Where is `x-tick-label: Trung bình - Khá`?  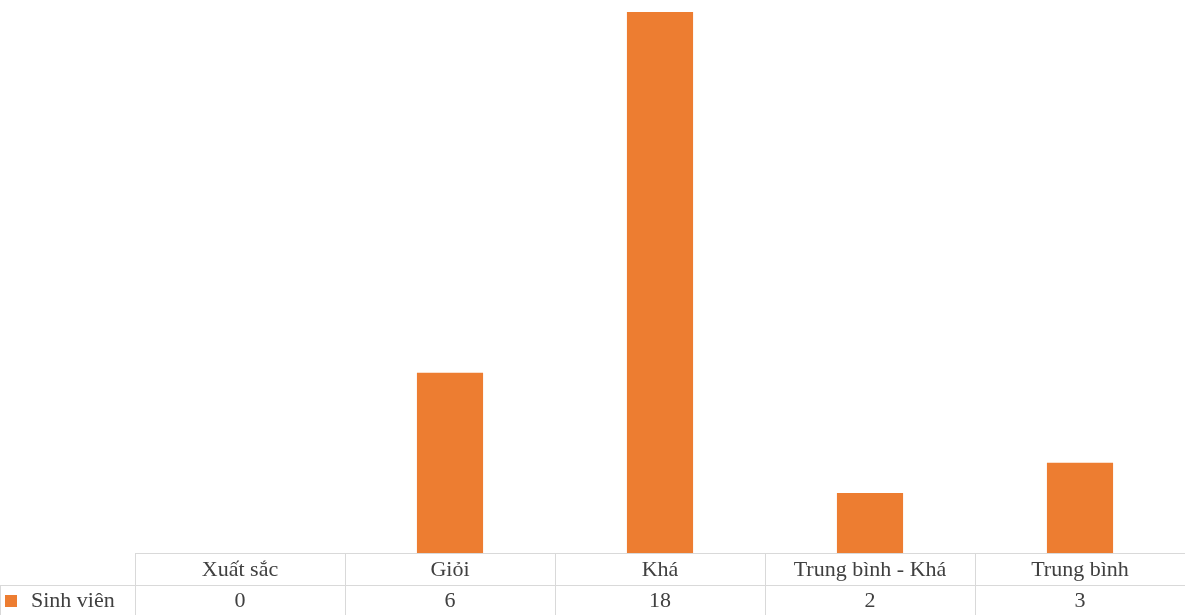
x-tick-label: Trung bình - Khá is located at coordinates (870, 568).